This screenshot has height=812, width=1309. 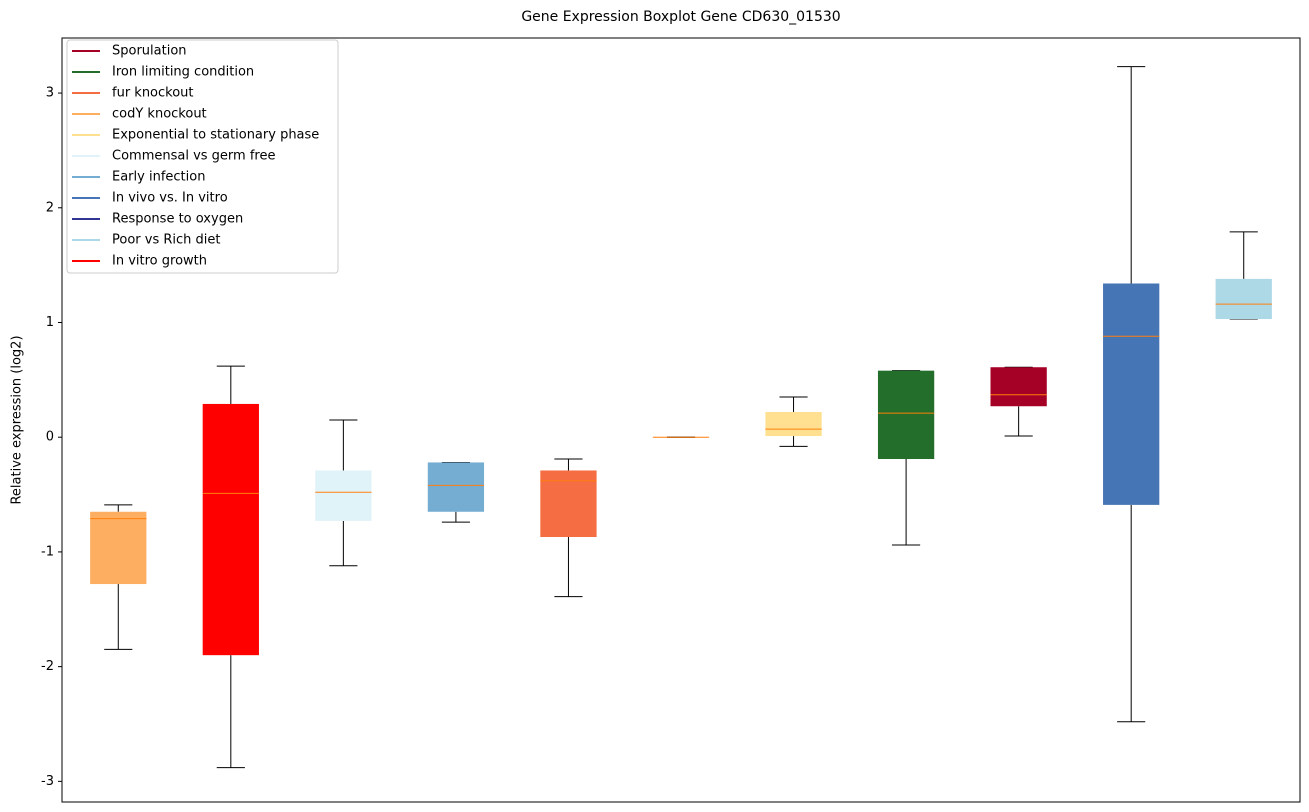 I want to click on legend-label: Poor vs Rich diet, so click(x=166, y=240).